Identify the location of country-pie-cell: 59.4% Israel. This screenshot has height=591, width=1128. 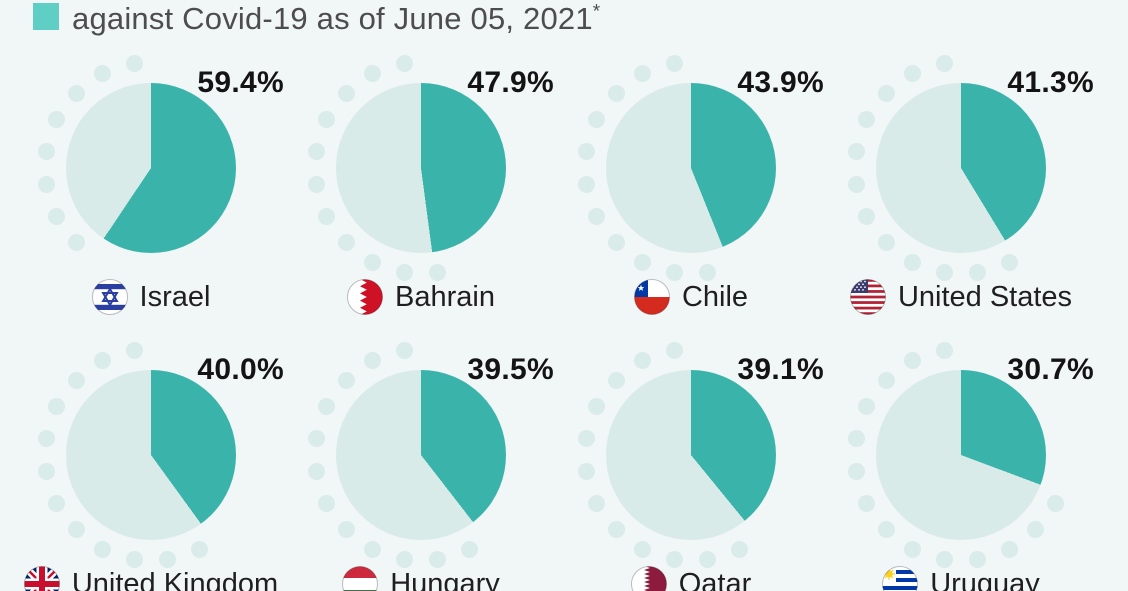
(151, 207).